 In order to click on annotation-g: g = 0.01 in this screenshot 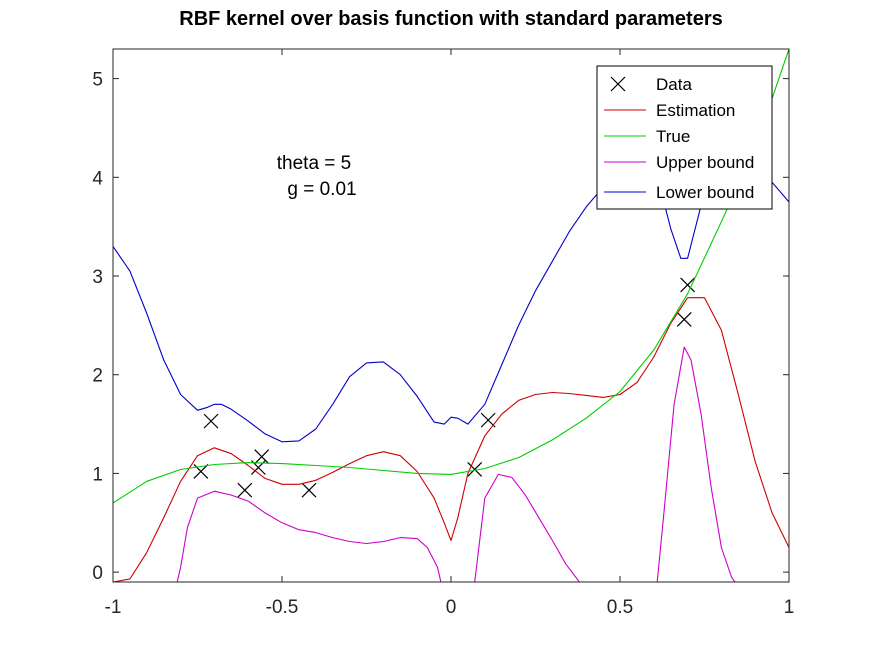, I will do `click(321, 189)`.